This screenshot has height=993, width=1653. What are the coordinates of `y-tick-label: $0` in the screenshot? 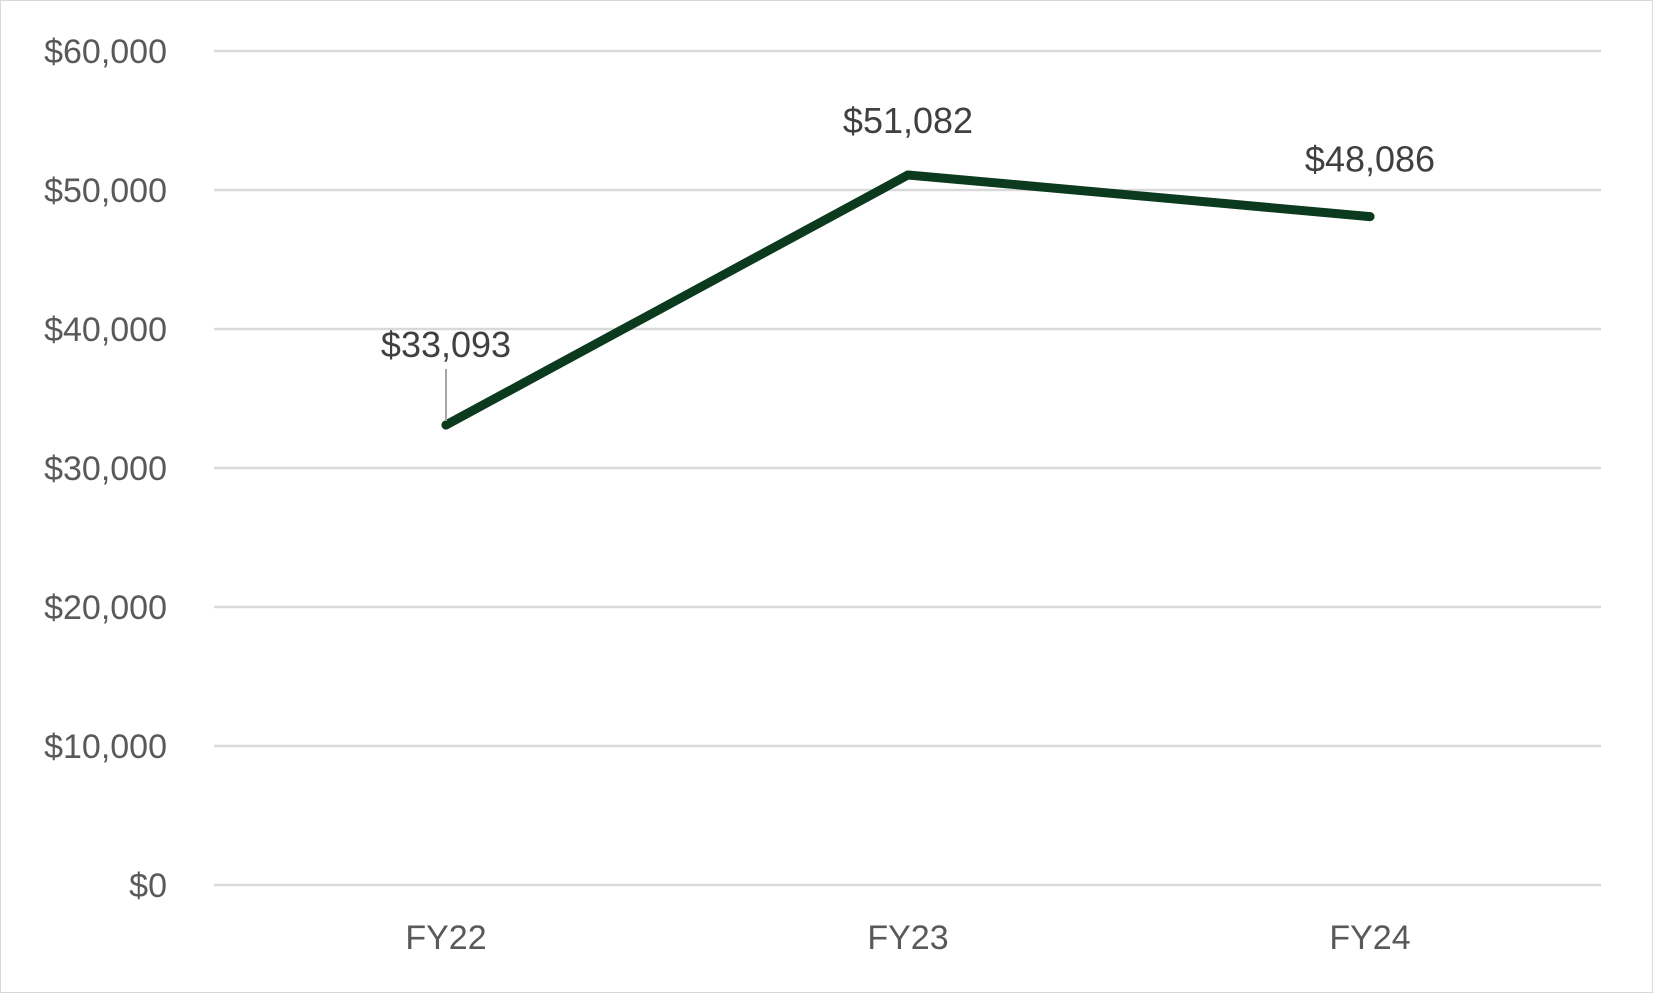 It's located at (148, 886).